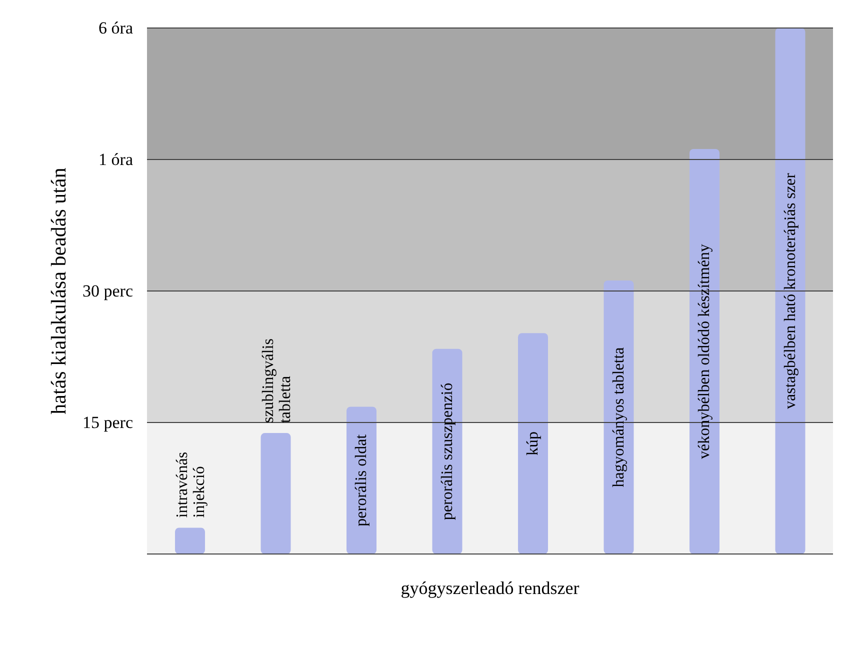 The image size is (849, 654). I want to click on x-tick-label: szublingvális tabletta, so click(277, 381).